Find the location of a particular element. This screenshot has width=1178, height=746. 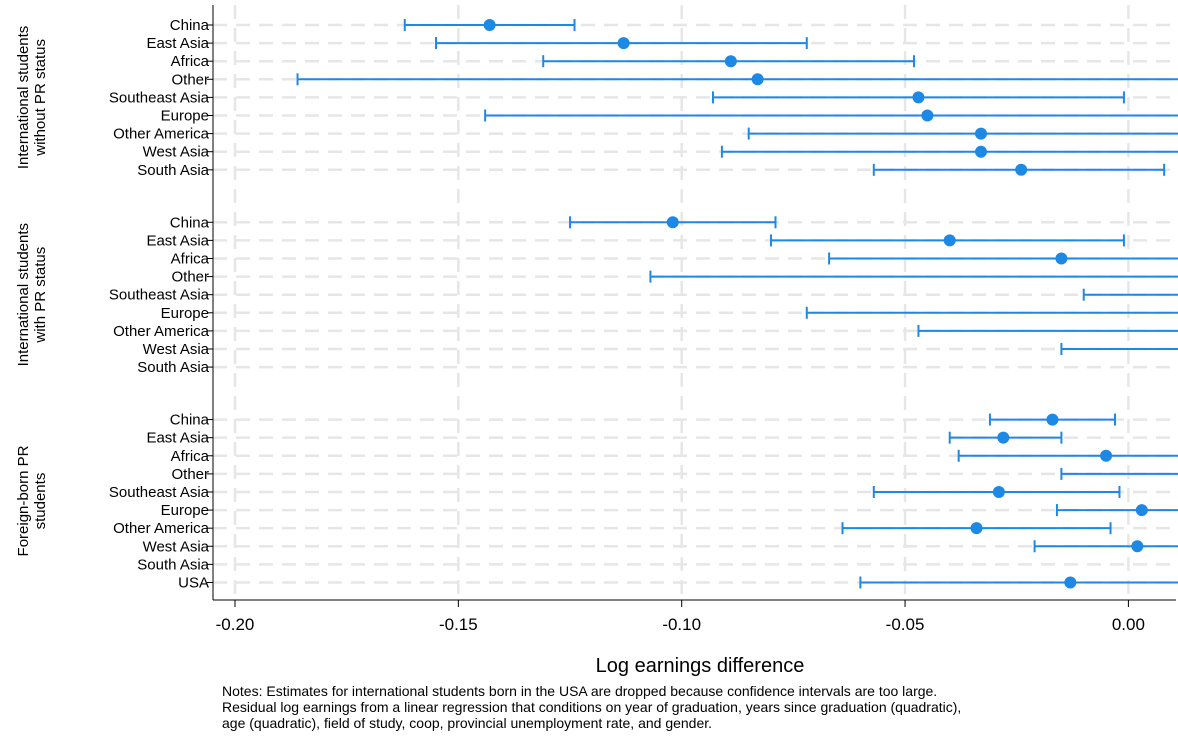

category-label: USA is located at coordinates (193, 582).